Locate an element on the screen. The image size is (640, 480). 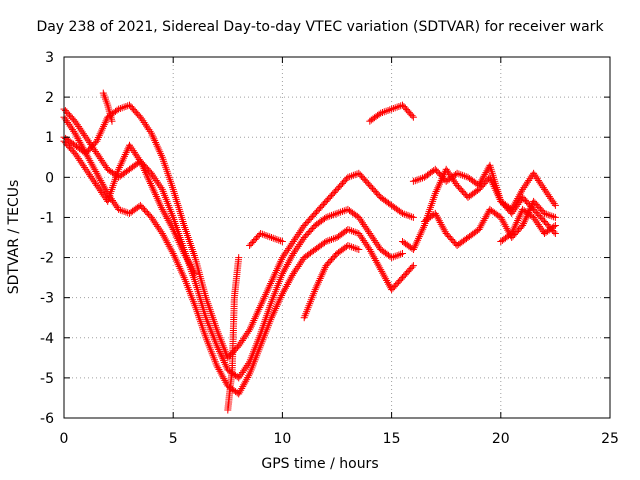
y-tick-label: 0 is located at coordinates (49, 178).